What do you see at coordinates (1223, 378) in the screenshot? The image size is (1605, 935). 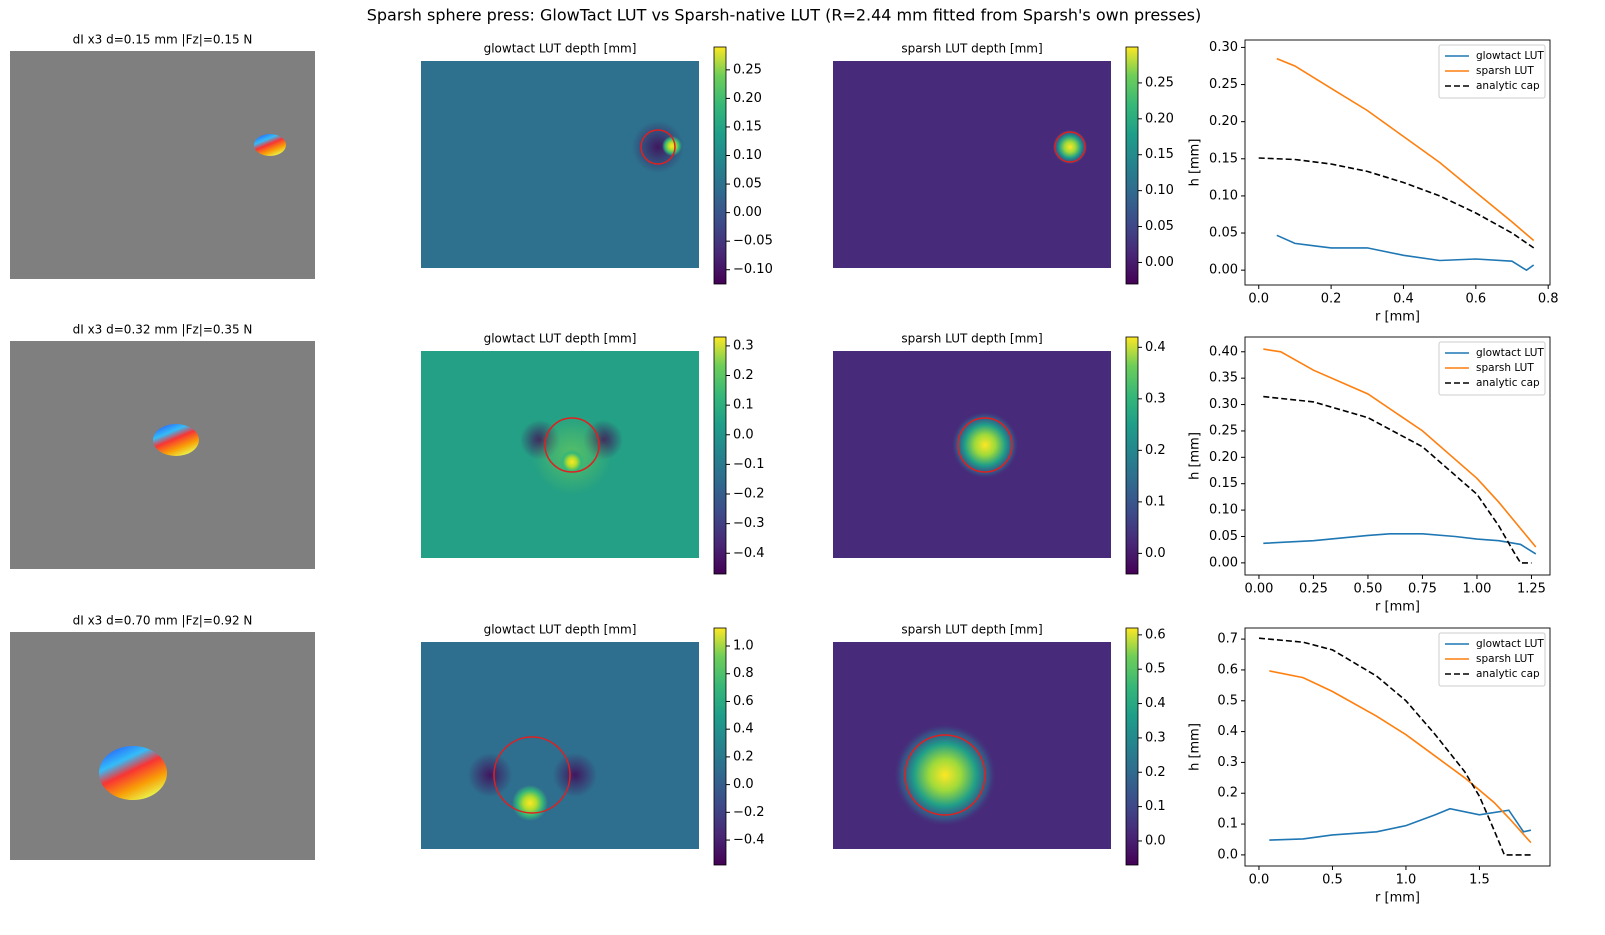 I see `y-tick-label: 0.35` at bounding box center [1223, 378].